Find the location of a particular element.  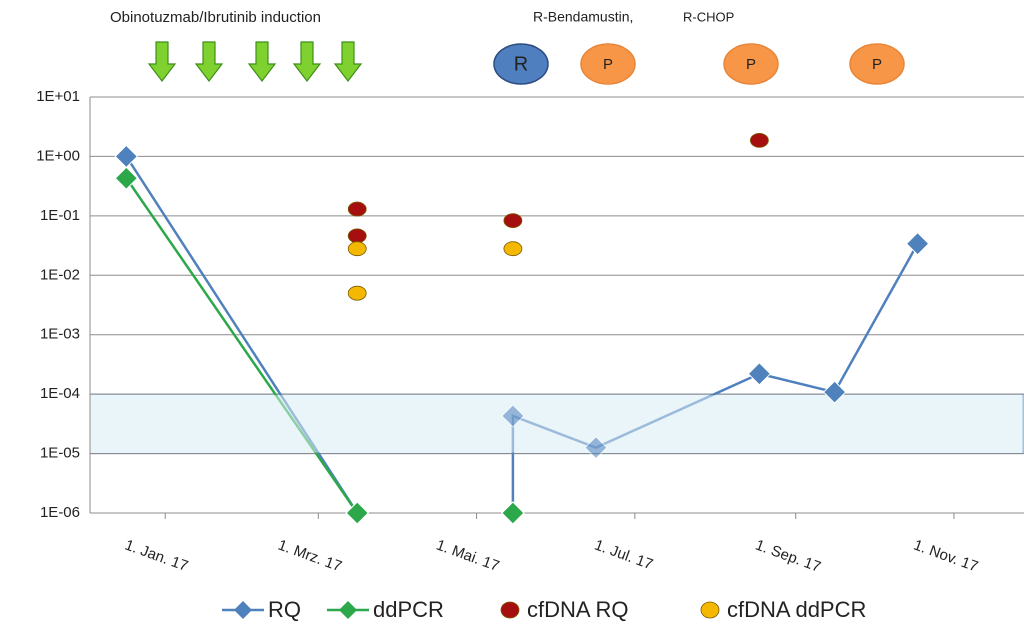

band-overlay is located at coordinates (557, 424).